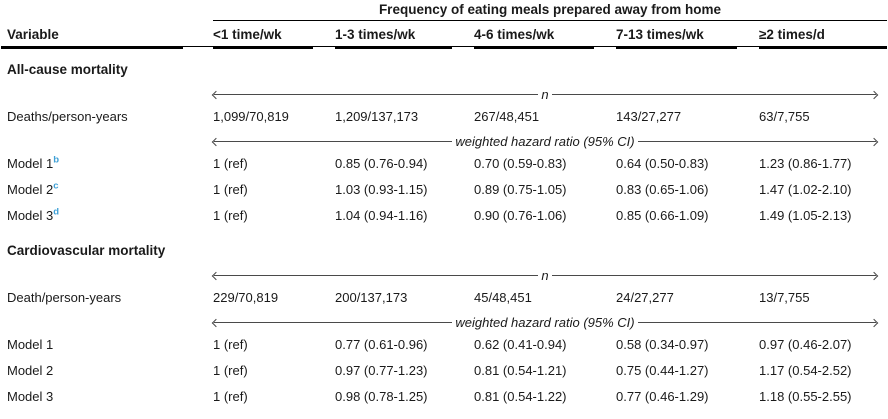 This screenshot has height=419, width=888. What do you see at coordinates (687, 35) in the screenshot?
I see `col-header-7-13-times-wk: 7-13 times/wk` at bounding box center [687, 35].